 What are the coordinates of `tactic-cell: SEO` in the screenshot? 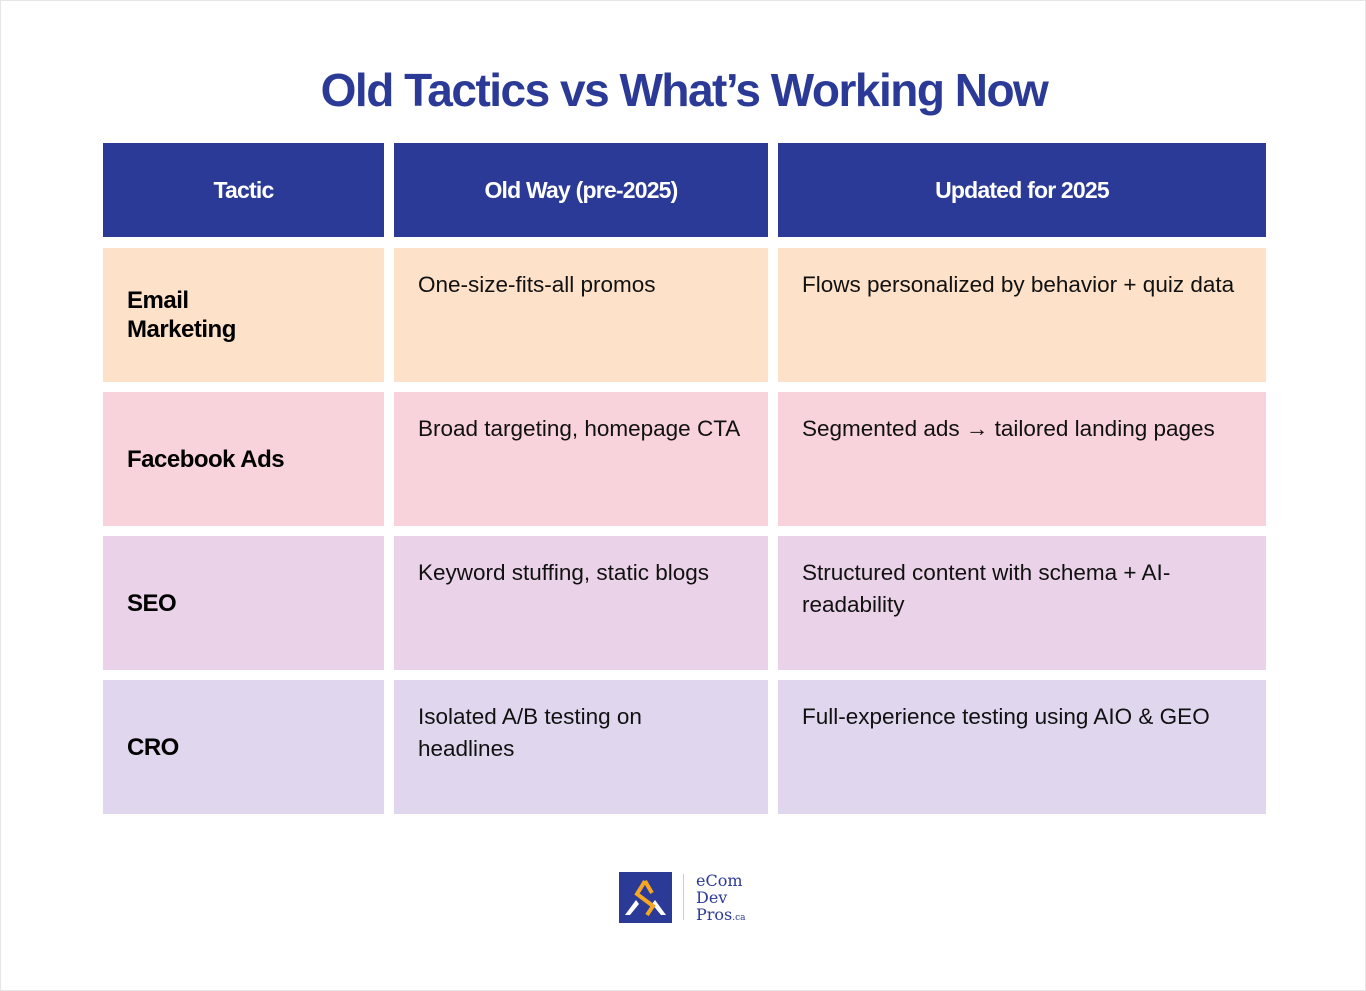 It's located at (243, 603).